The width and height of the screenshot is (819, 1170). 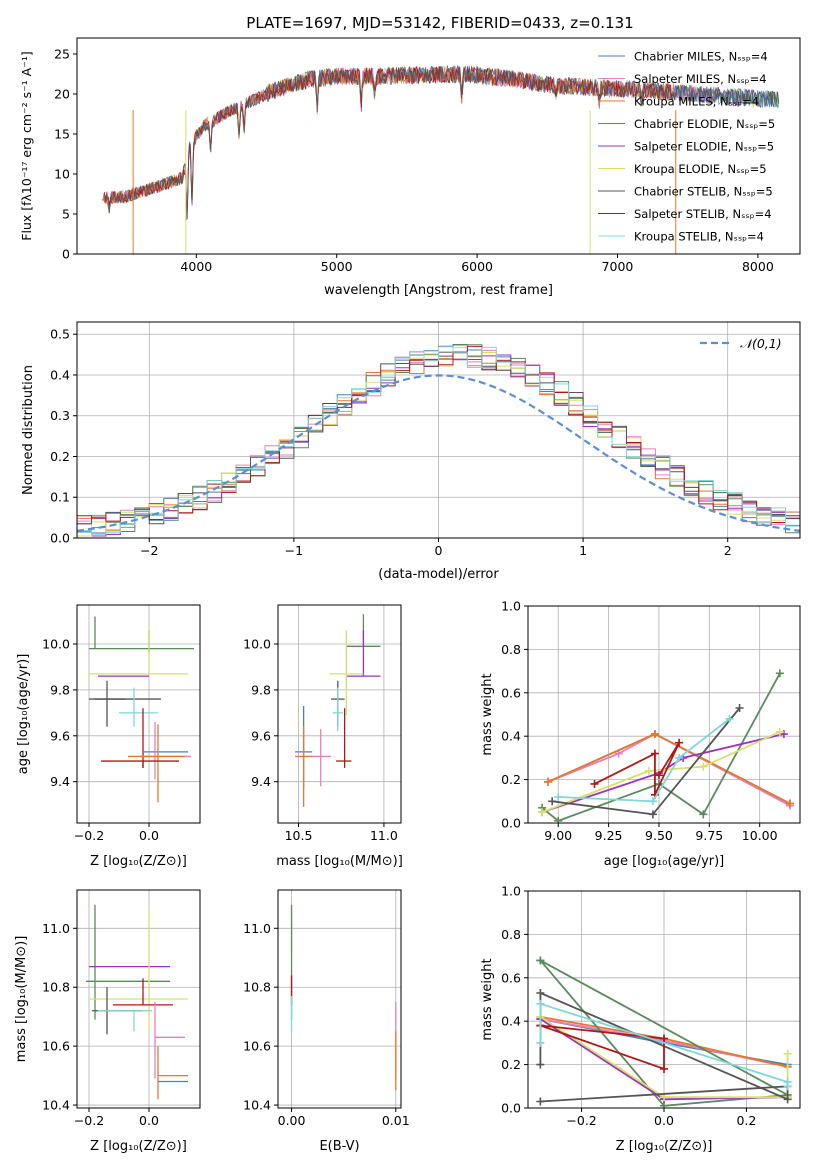 I want to click on x-tick-label: 9.50, so click(x=659, y=835).